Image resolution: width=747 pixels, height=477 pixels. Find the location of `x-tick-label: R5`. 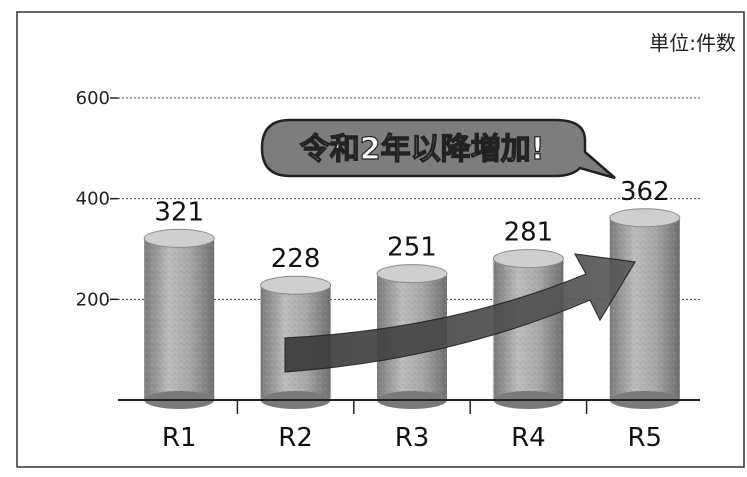

x-tick-label: R5 is located at coordinates (644, 438).